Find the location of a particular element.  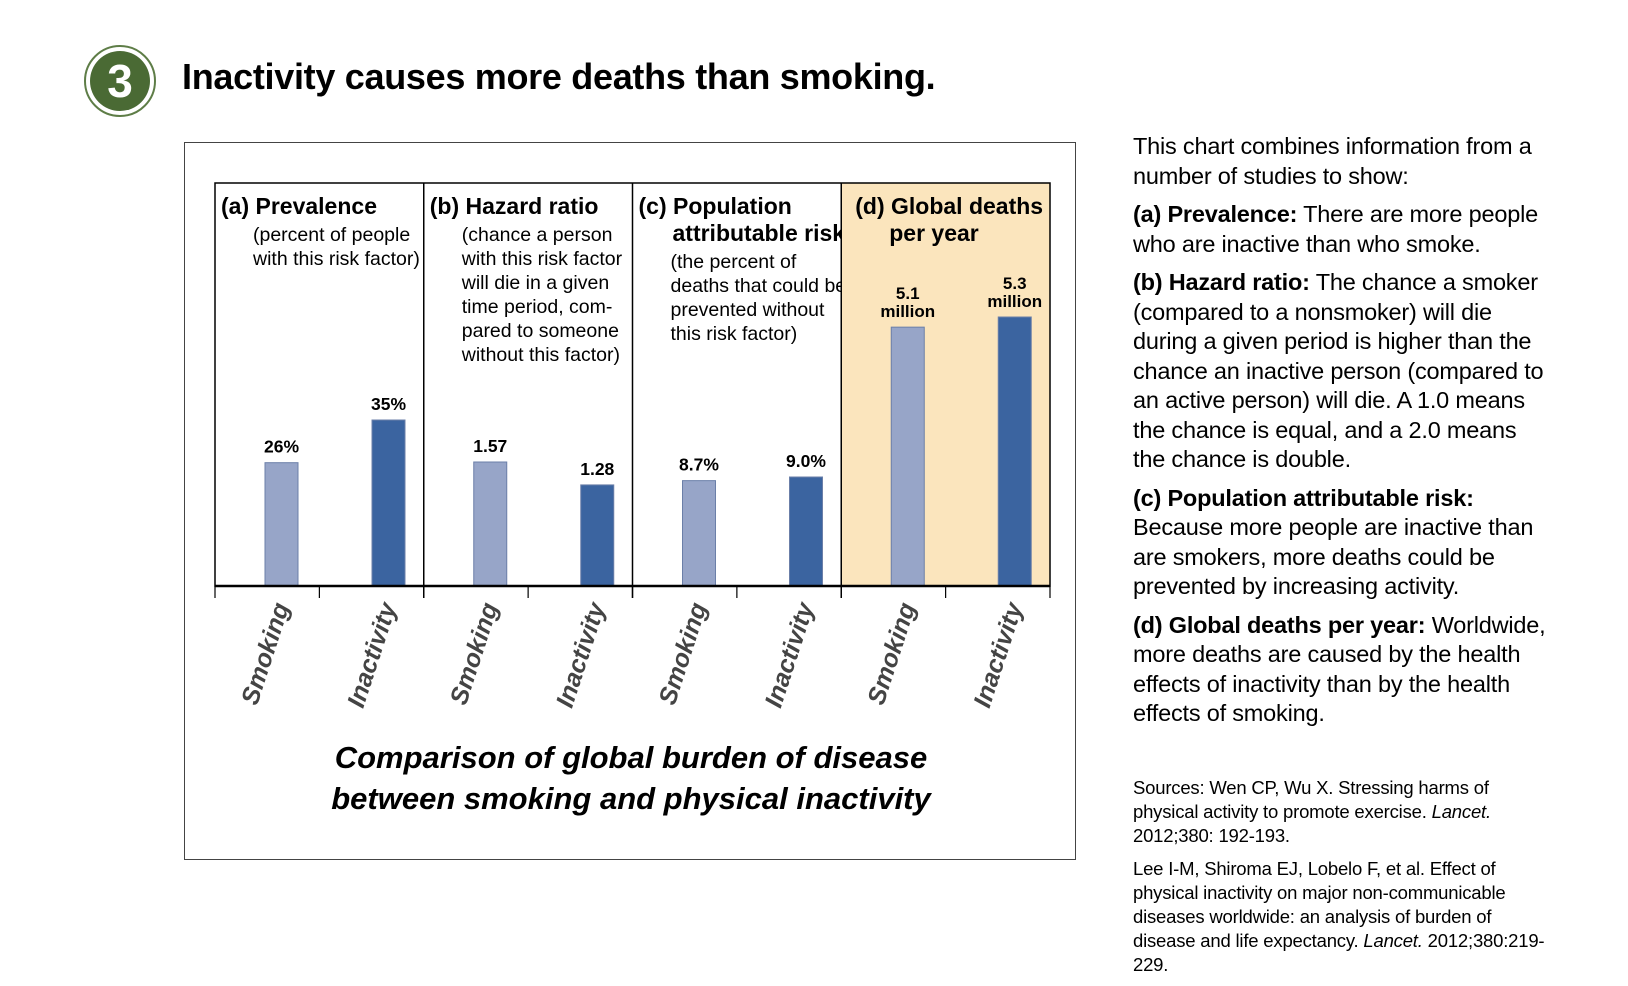

data-label: 5.3 is located at coordinates (1015, 283).